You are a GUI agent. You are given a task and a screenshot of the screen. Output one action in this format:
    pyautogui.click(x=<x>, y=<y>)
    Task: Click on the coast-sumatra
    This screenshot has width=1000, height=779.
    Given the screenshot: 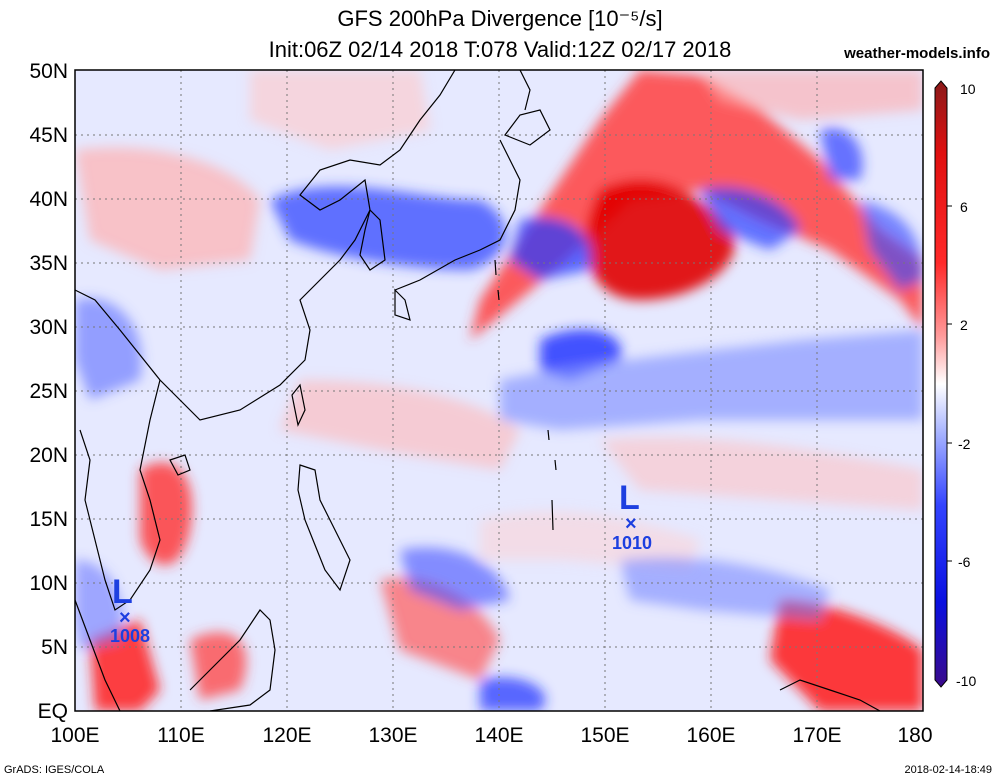 What is the action you would take?
    pyautogui.click(x=98, y=655)
    